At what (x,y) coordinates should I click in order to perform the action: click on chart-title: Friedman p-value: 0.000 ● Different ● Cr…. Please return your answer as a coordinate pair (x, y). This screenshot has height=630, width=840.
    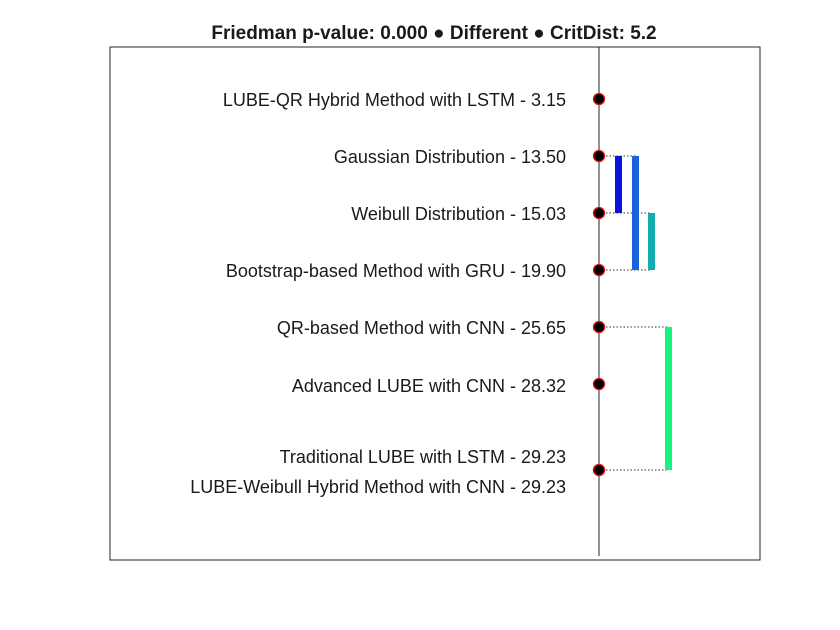
    Looking at the image, I should click on (433, 33).